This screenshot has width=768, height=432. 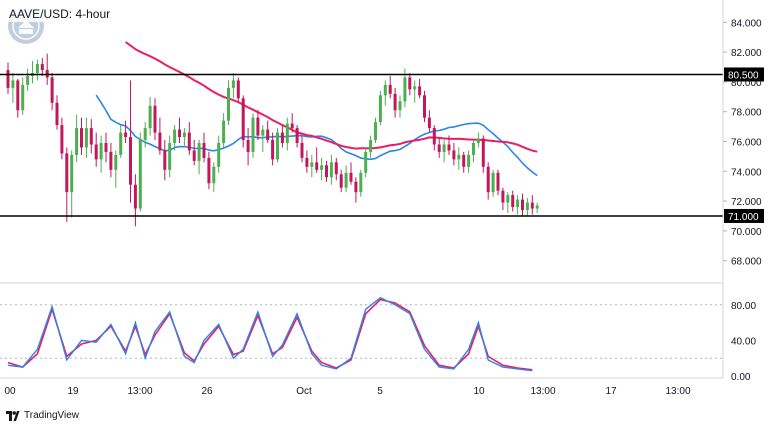 I want to click on price-tick-label: 76.000, so click(x=746, y=143).